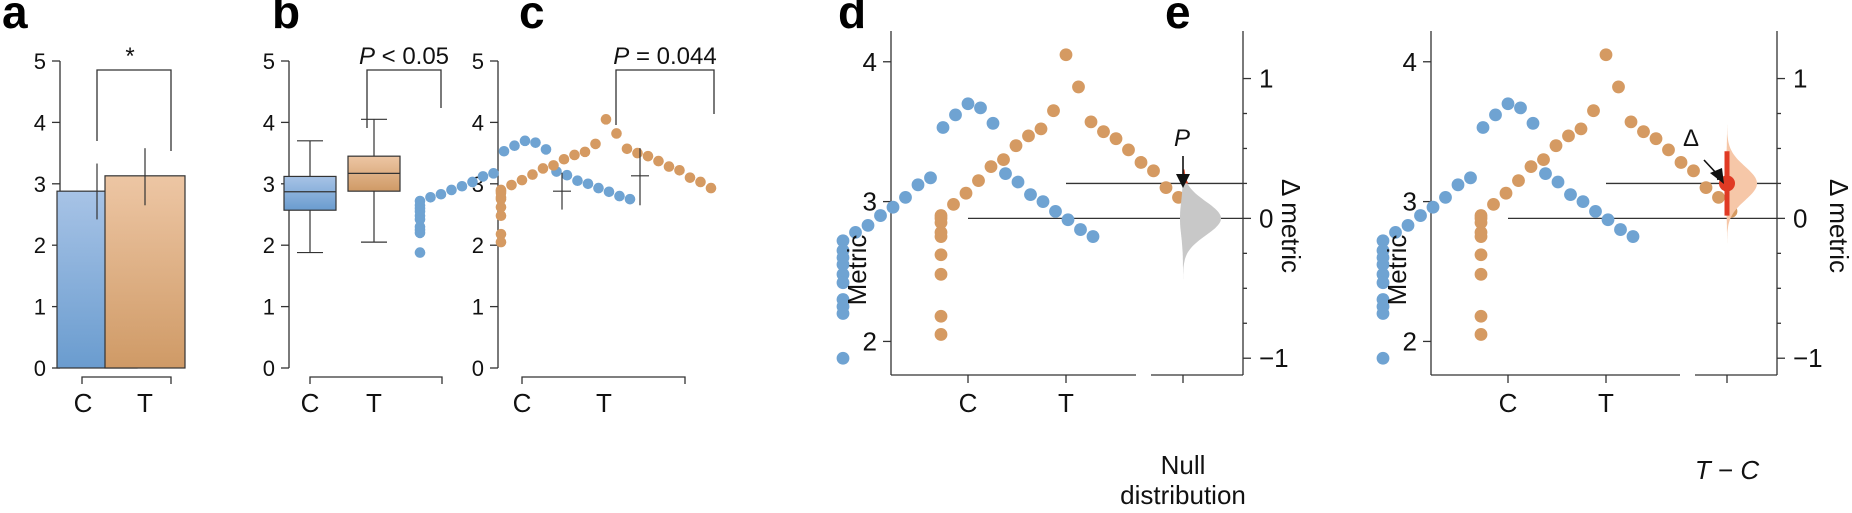 This screenshot has width=1852, height=513. Describe the element at coordinates (870, 202) in the screenshot. I see `panel-d-y-tick-label: 3` at that location.